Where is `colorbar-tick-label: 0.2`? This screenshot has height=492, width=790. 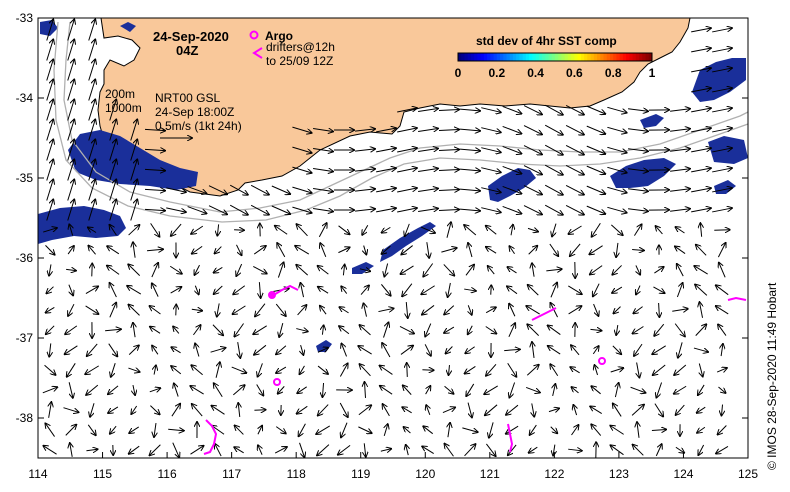 colorbar-tick-label: 0.2 is located at coordinates (496, 73).